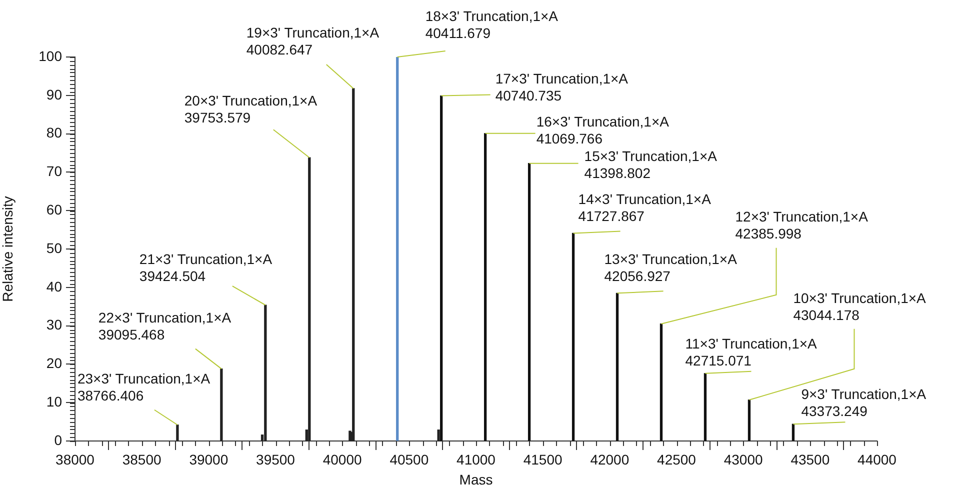 The height and width of the screenshot is (489, 958). What do you see at coordinates (144, 387) in the screenshot?
I see `annotation: 23×3' Truncation,1×A 38766.406` at bounding box center [144, 387].